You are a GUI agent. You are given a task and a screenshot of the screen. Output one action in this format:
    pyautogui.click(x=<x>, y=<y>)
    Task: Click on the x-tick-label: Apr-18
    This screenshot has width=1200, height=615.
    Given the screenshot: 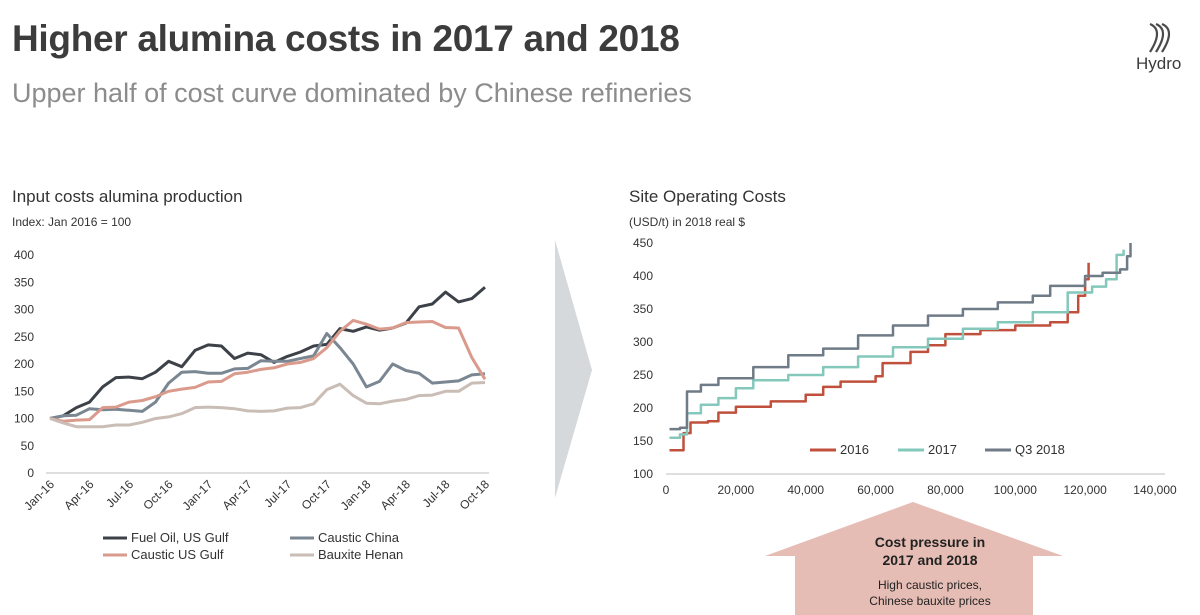 What is the action you would take?
    pyautogui.click(x=396, y=495)
    